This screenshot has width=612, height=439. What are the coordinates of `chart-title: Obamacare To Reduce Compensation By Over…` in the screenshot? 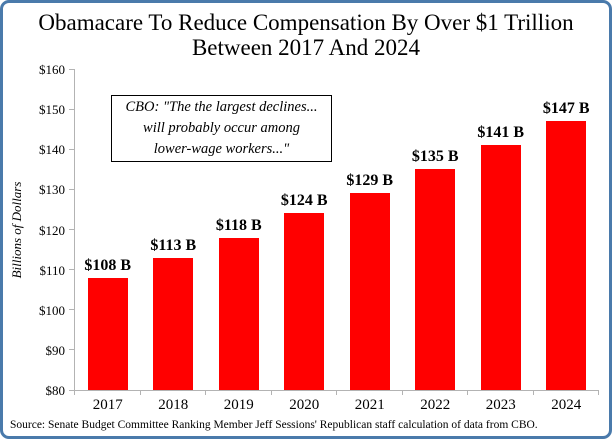 It's located at (306, 35).